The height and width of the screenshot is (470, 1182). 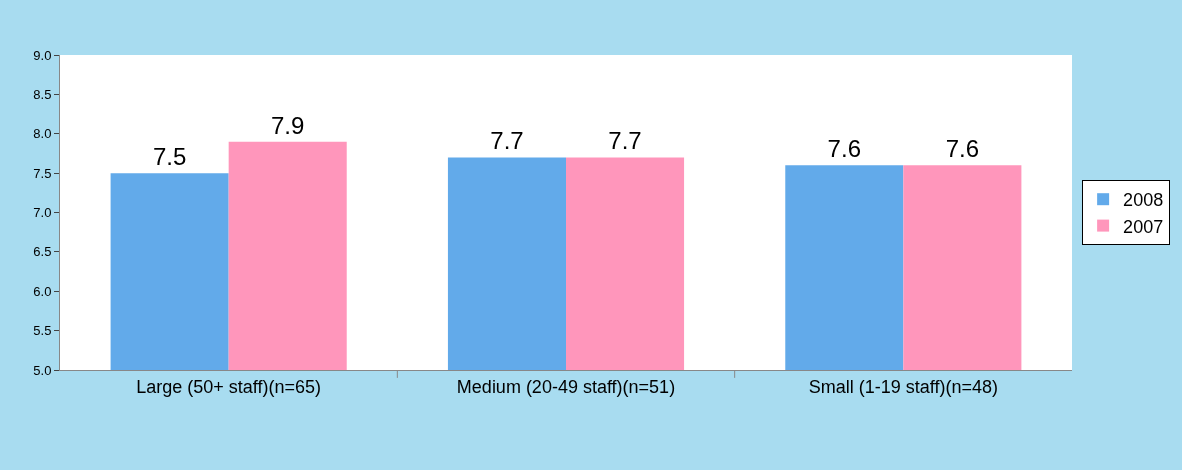 What do you see at coordinates (42, 370) in the screenshot?
I see `y-tick-label: 5.0` at bounding box center [42, 370].